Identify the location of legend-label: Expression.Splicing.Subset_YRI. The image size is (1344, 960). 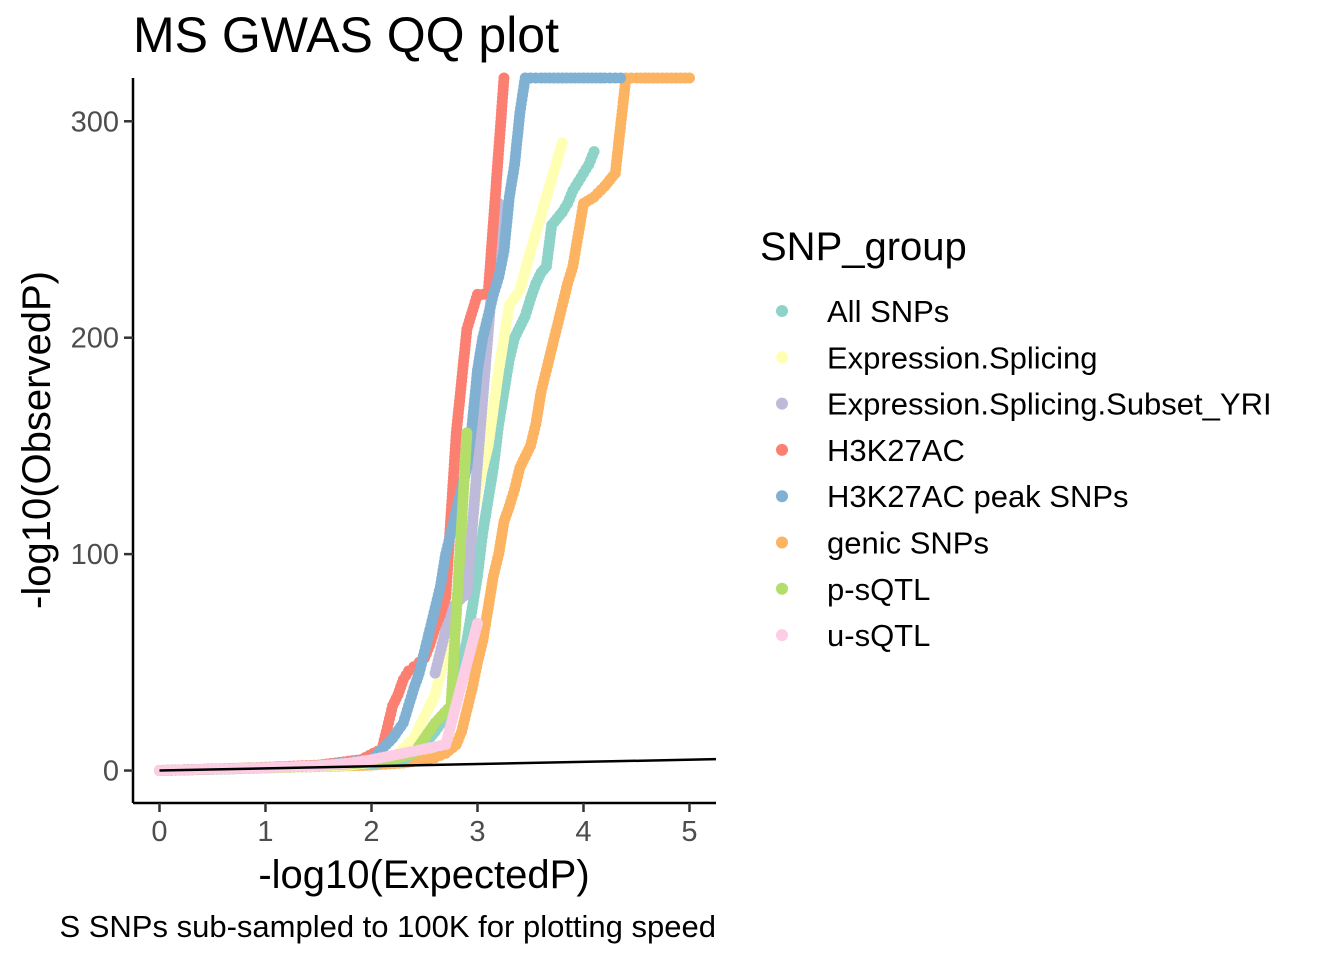
(1049, 404).